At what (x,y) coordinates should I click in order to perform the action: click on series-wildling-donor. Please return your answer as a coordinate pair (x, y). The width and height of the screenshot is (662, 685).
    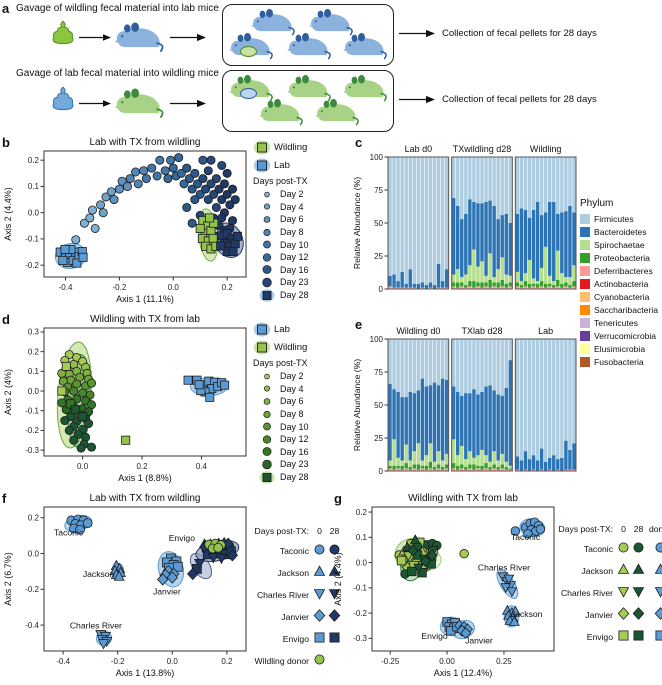
    Looking at the image, I should click on (215, 546).